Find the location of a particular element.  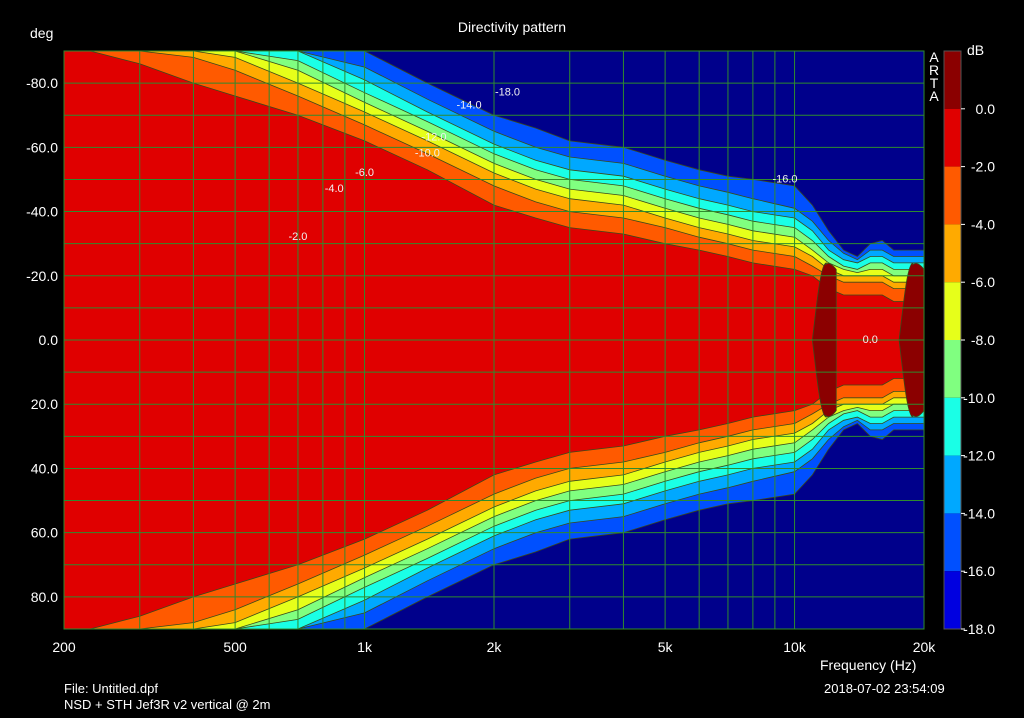

y-tick-label: 40.0 is located at coordinates (44, 468).